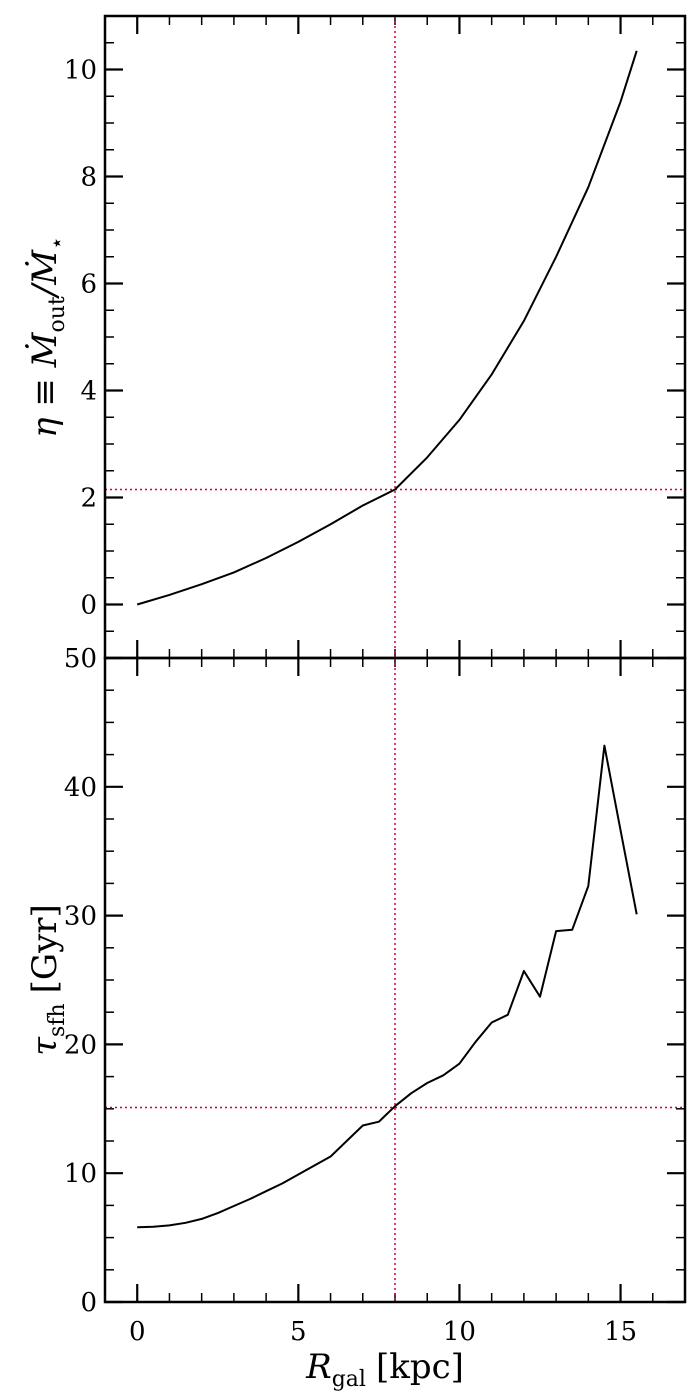  Describe the element at coordinates (80, 659) in the screenshot. I see `y-tick-label: 50` at that location.